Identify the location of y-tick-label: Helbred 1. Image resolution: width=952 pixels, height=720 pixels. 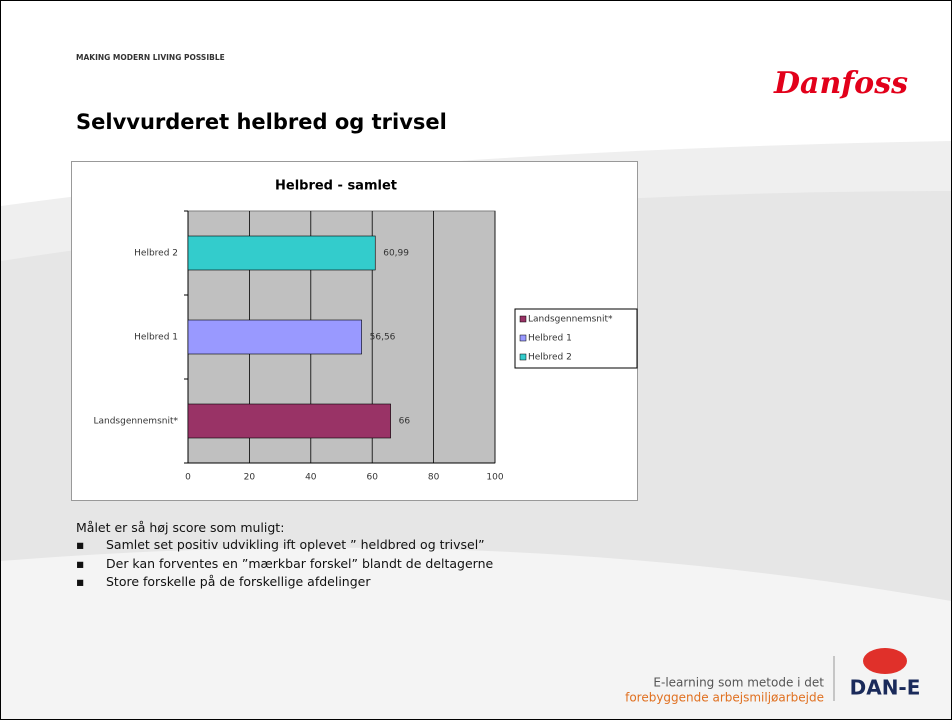
(156, 338).